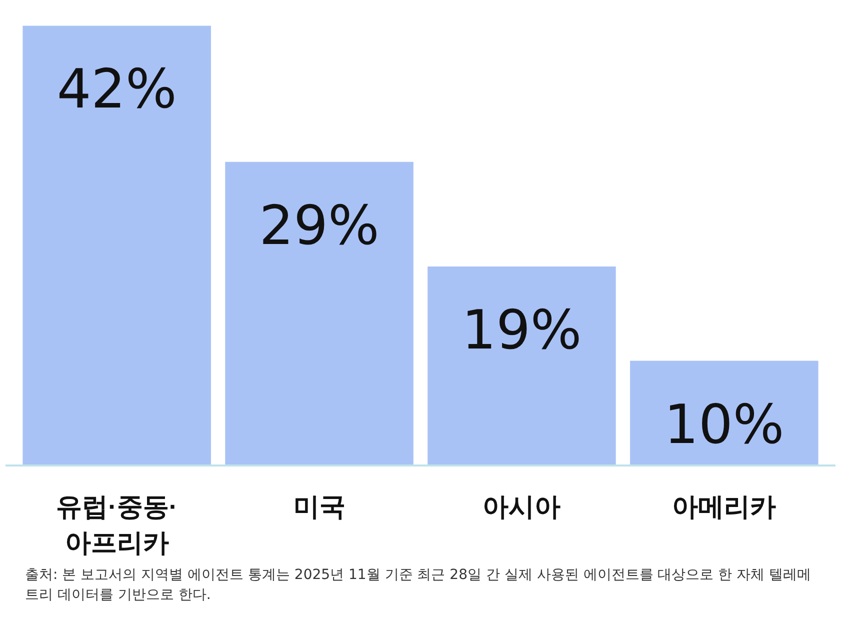 The image size is (850, 630). Describe the element at coordinates (418, 585) in the screenshot. I see `source-note: 출처: 본 보고서의 지역별 에이전트 통계는 2025년 11월 기준 최근 28일 간 실제 사용된 에이전트를 대상으로 한 자체 텔레메트리 데이터를 기반으로 한다.` at that location.